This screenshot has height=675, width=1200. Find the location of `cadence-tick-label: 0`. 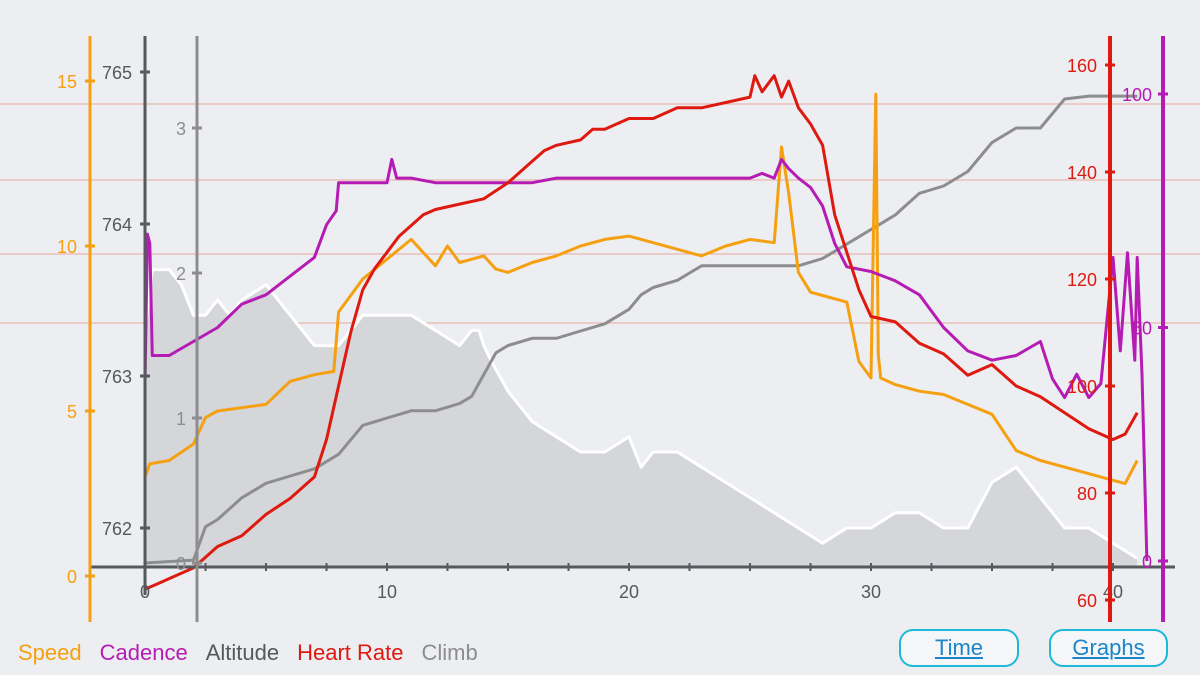

cadence-tick-label: 0 is located at coordinates (1147, 562).